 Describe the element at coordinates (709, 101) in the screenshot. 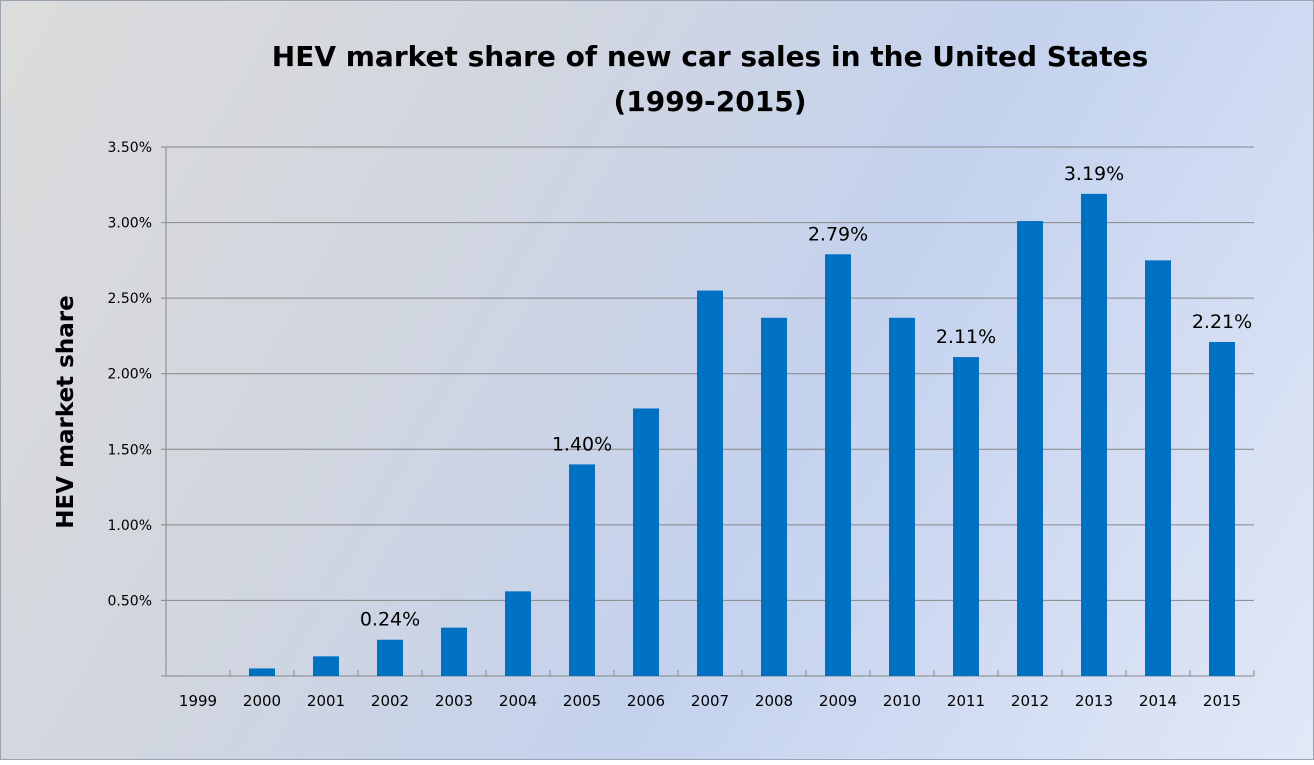

I see `chart-subtitle: (1999-2015)` at that location.